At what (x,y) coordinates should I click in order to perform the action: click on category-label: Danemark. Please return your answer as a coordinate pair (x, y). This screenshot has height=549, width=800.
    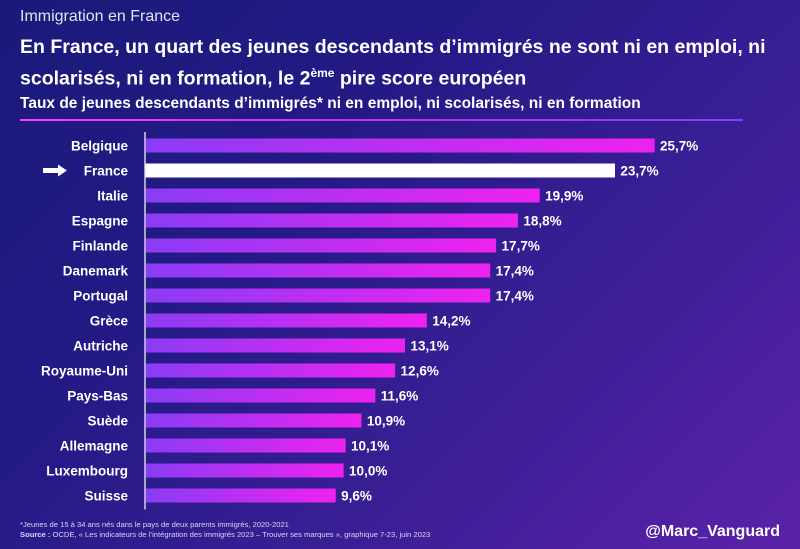
    Looking at the image, I should click on (96, 271).